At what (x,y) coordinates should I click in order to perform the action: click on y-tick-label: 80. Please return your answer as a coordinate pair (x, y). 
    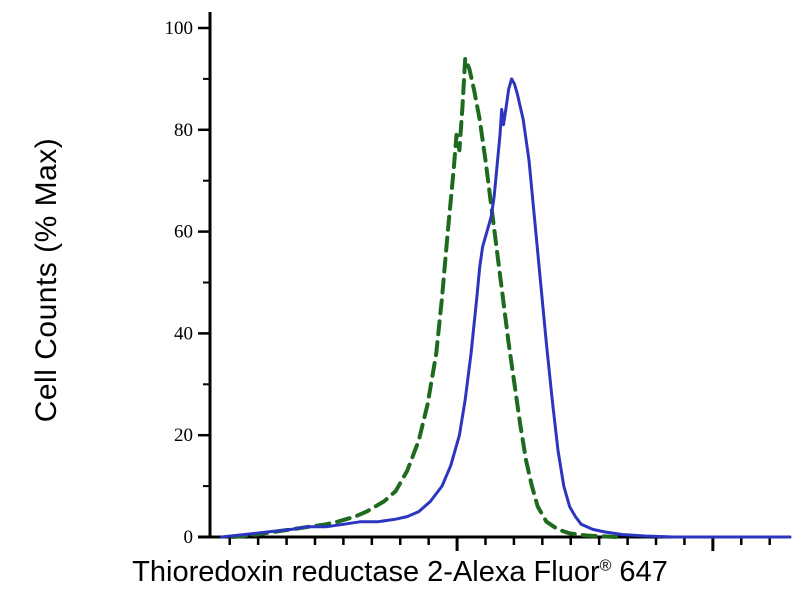
    Looking at the image, I should click on (183, 130).